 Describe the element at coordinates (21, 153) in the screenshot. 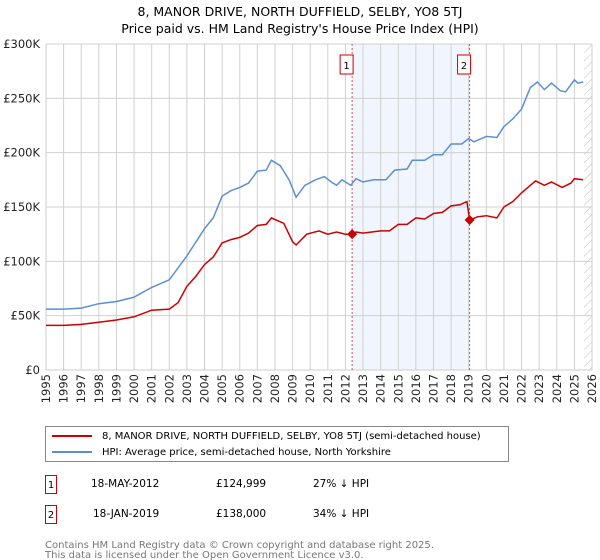

I see `y-tick-label: £200K` at that location.